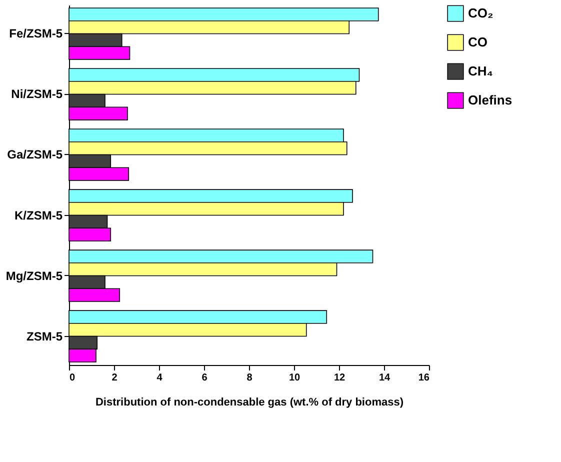 The height and width of the screenshot is (462, 561). I want to click on legend-label: CH₄, so click(480, 71).